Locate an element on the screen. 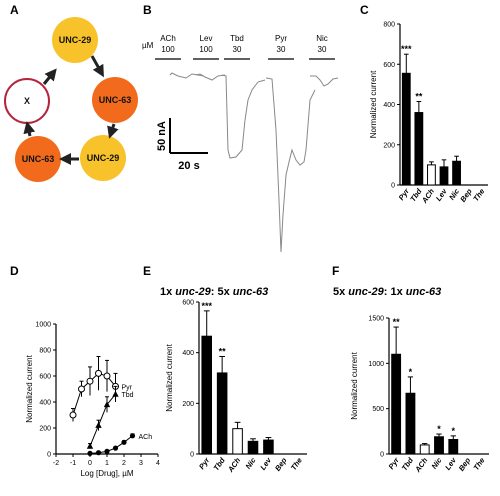  panel-letter-c: C is located at coordinates (364, 10).